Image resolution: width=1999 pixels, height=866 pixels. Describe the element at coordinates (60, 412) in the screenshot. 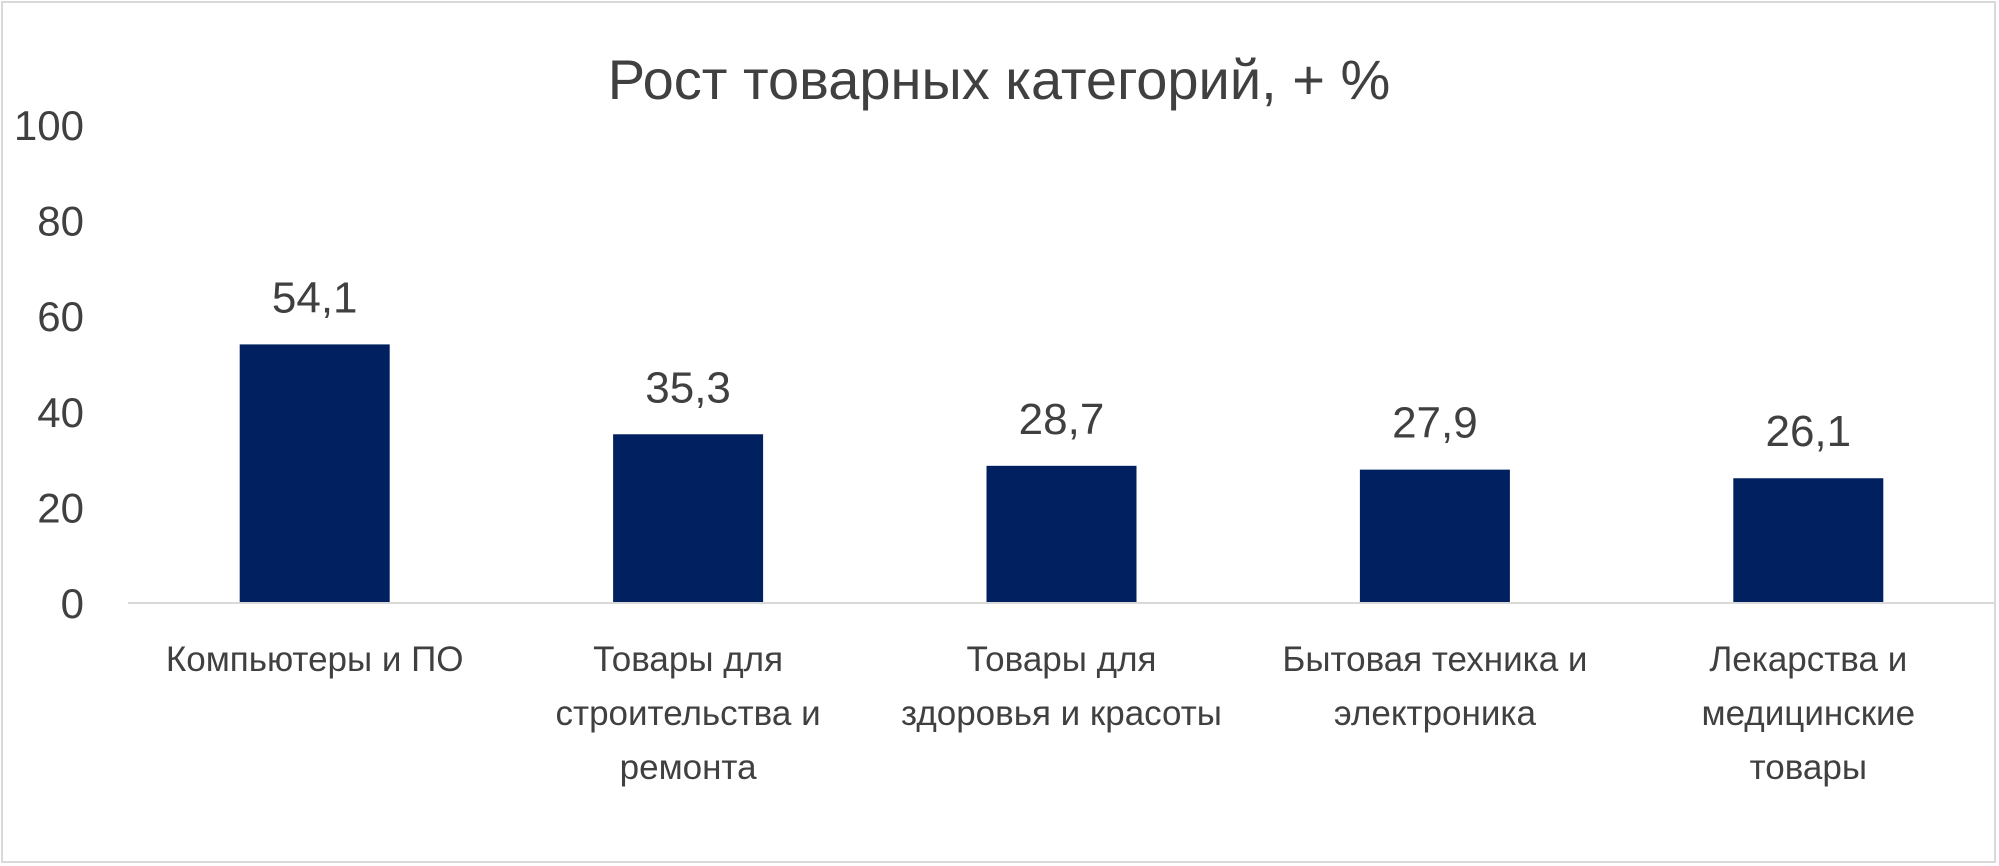

I see `y-tick-label: 40` at that location.